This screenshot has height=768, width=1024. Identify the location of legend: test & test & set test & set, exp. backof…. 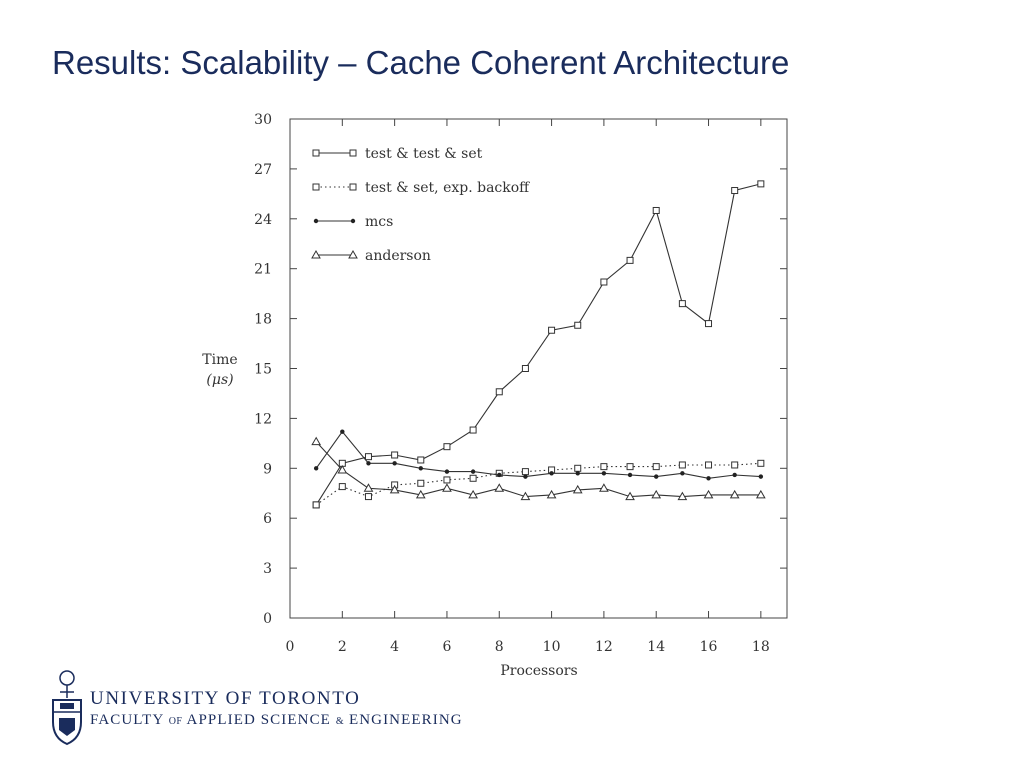
(420, 205).